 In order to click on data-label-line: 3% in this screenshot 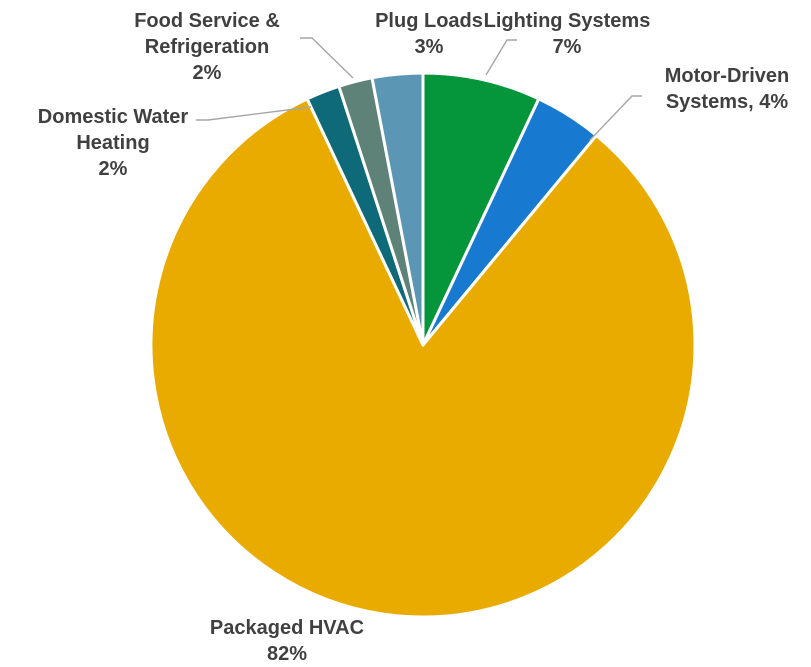, I will do `click(429, 47)`.